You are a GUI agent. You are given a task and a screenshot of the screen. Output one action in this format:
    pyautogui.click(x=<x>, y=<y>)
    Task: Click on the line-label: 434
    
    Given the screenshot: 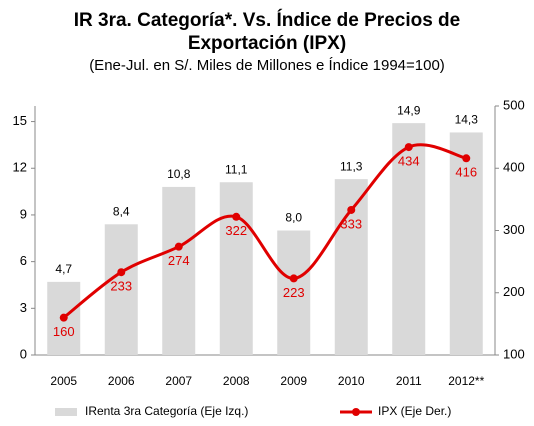 What is the action you would take?
    pyautogui.click(x=409, y=161)
    